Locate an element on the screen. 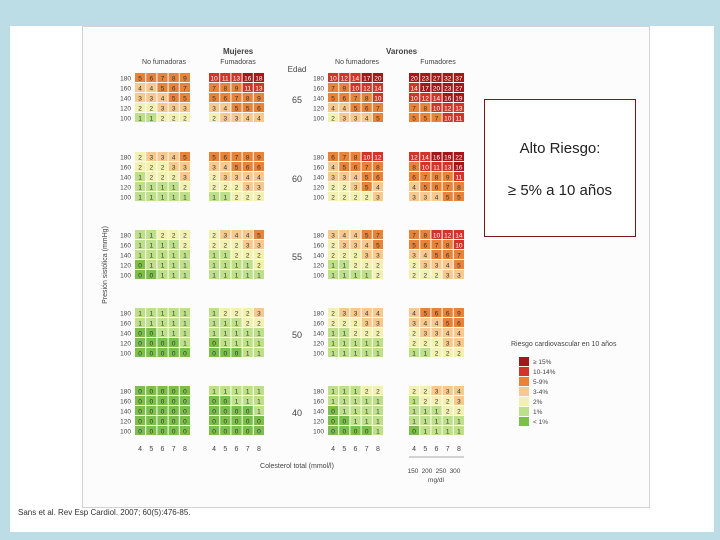  risk-value-label: 5 is located at coordinates (437, 256).